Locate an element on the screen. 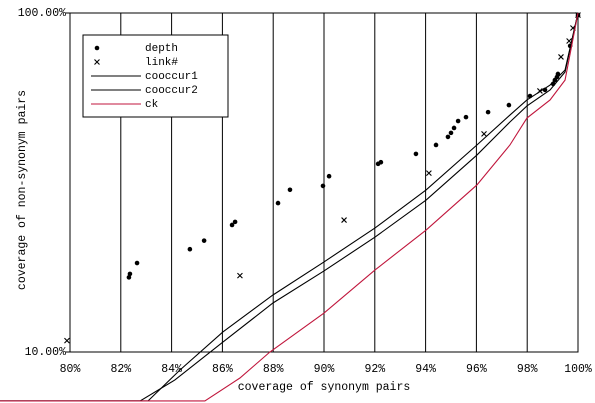 The width and height of the screenshot is (595, 403). x-tick-label: 86% is located at coordinates (222, 369).